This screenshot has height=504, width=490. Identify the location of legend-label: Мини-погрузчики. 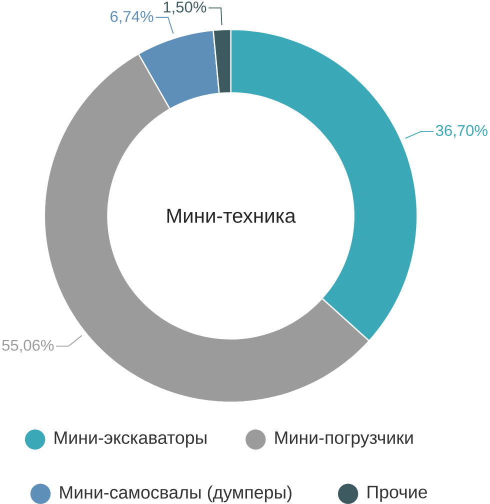
(344, 440).